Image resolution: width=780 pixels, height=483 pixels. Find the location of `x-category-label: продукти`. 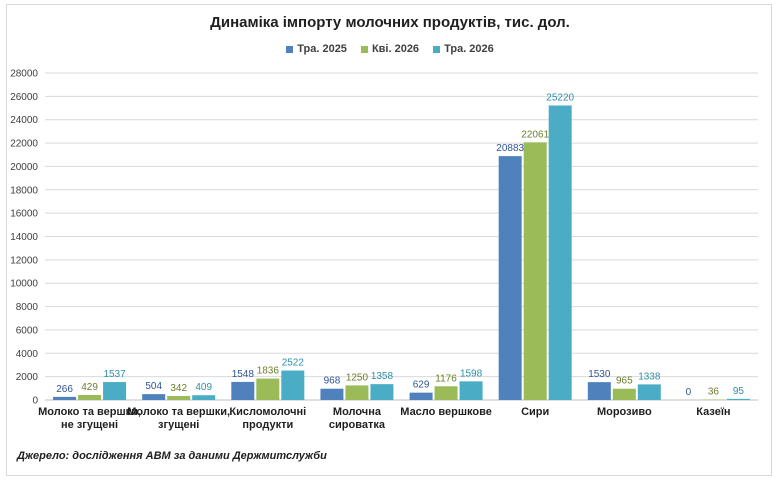

x-category-label: продукти is located at coordinates (267, 425).